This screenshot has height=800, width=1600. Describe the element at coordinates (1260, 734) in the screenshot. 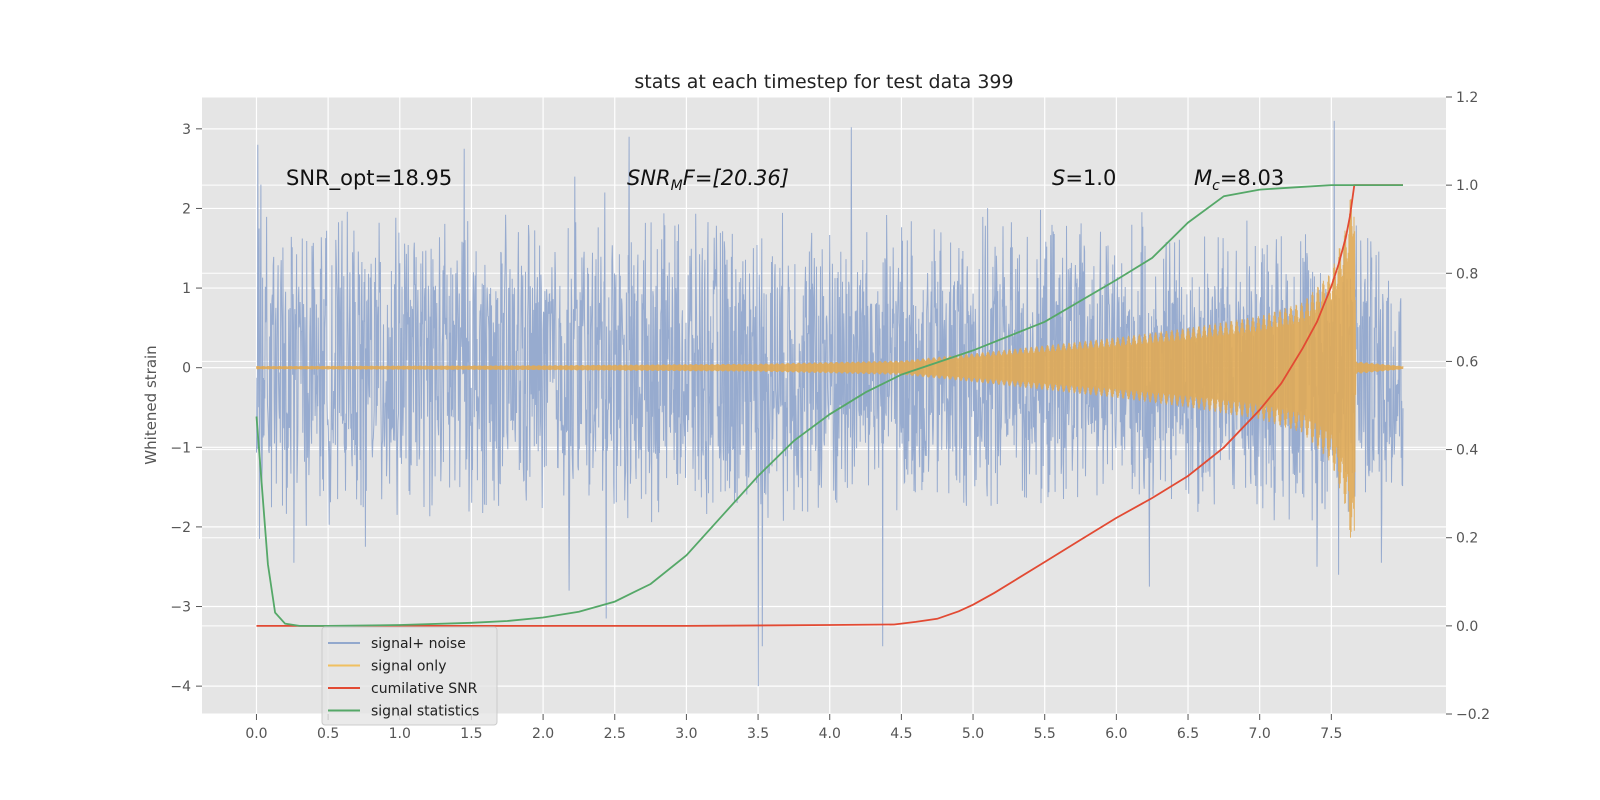

I see `x-tick-label: 7.0` at that location.